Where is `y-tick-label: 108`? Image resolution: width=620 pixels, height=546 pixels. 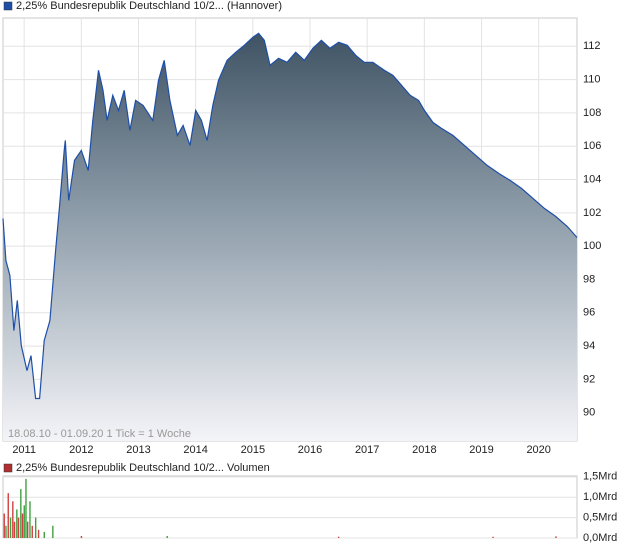 y-tick-label: 108 is located at coordinates (592, 113).